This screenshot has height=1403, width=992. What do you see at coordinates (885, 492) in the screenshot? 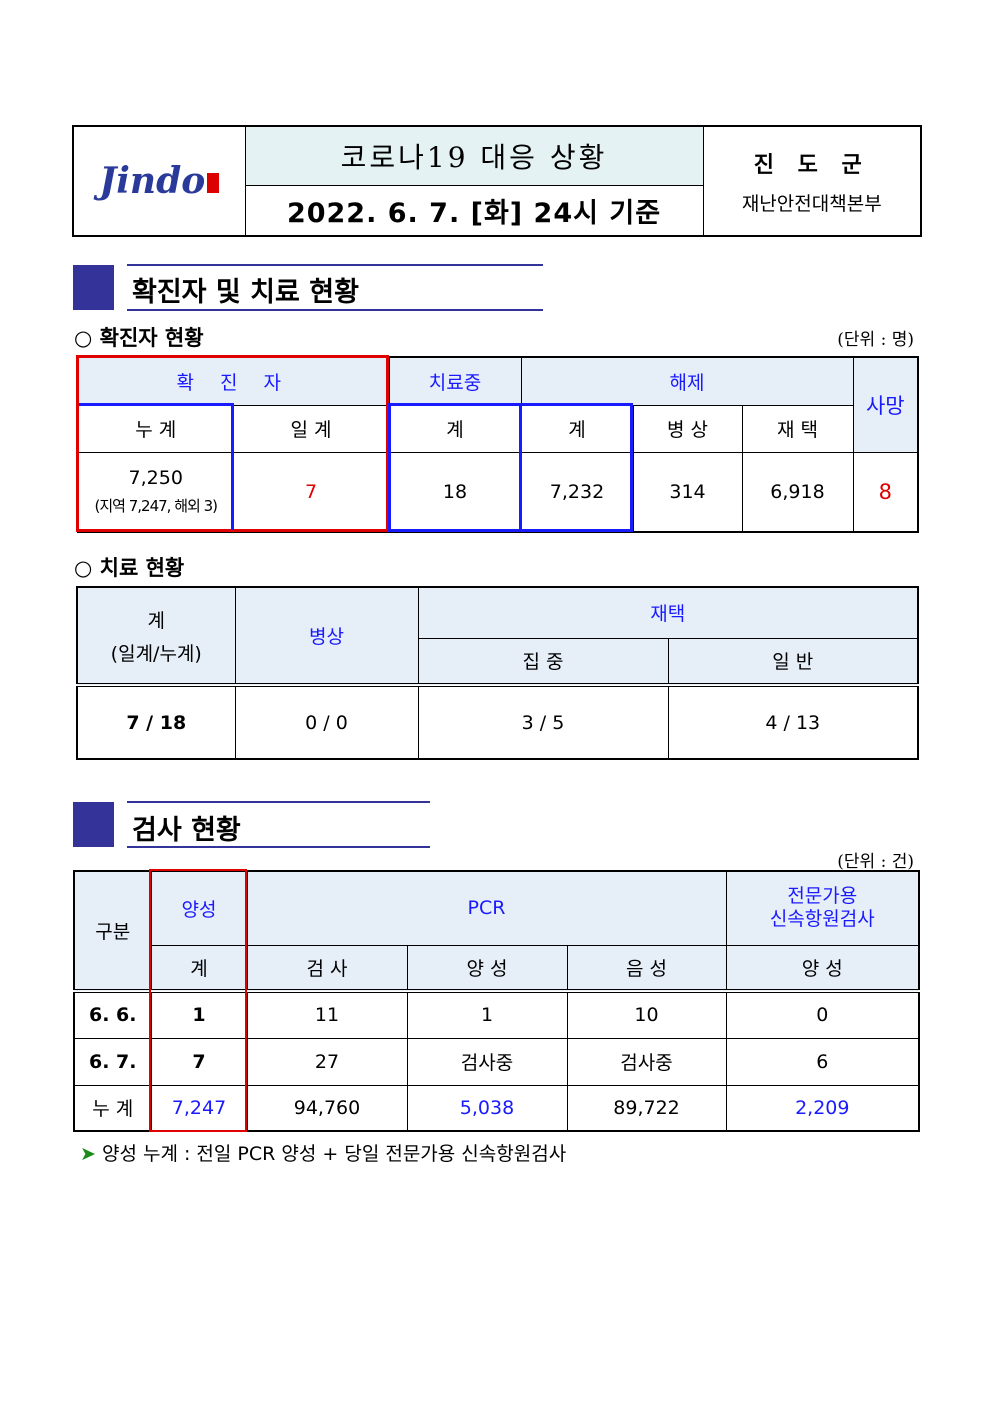
I see `cell-death: 8` at bounding box center [885, 492].